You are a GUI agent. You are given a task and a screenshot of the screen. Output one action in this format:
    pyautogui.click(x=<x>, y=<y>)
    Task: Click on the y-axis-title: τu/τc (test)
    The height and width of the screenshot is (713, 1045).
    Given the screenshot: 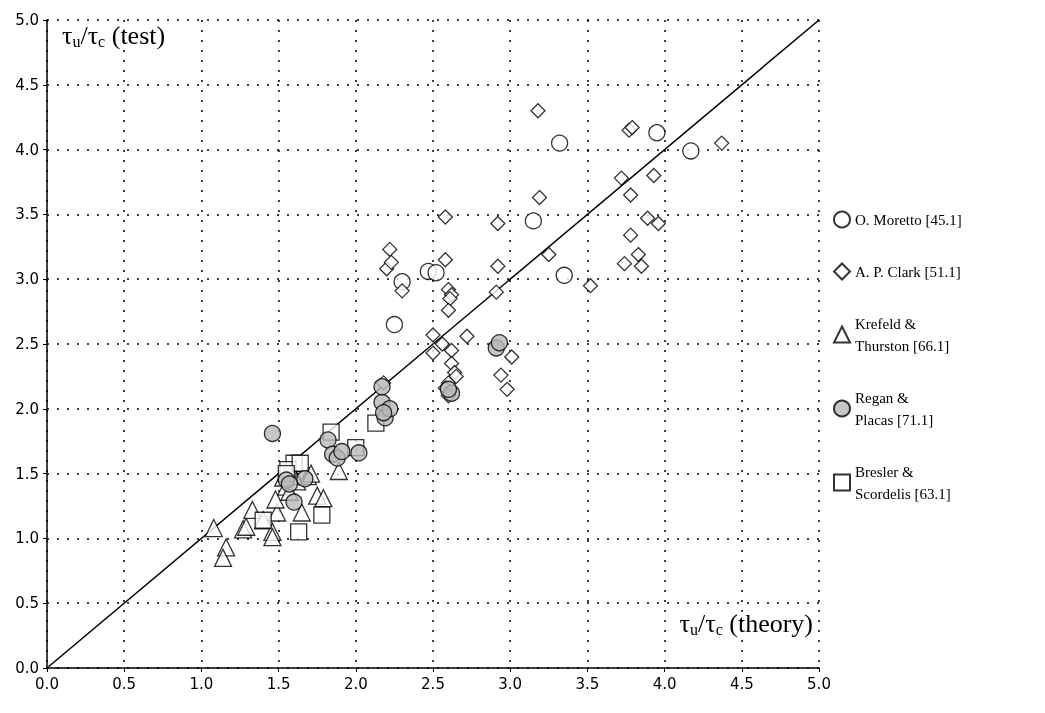 What is the action you would take?
    pyautogui.click(x=114, y=35)
    